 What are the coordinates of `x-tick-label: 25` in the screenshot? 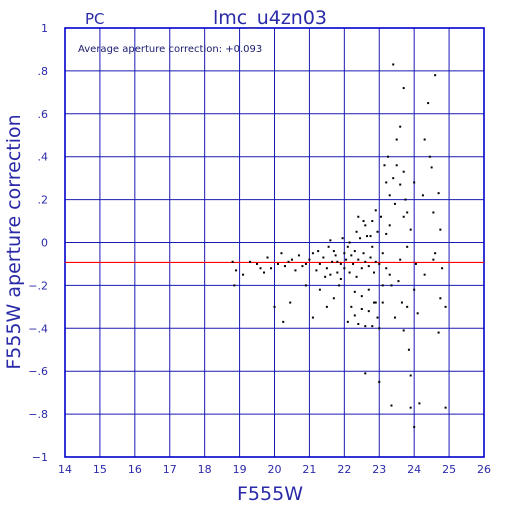 It's located at (449, 469).